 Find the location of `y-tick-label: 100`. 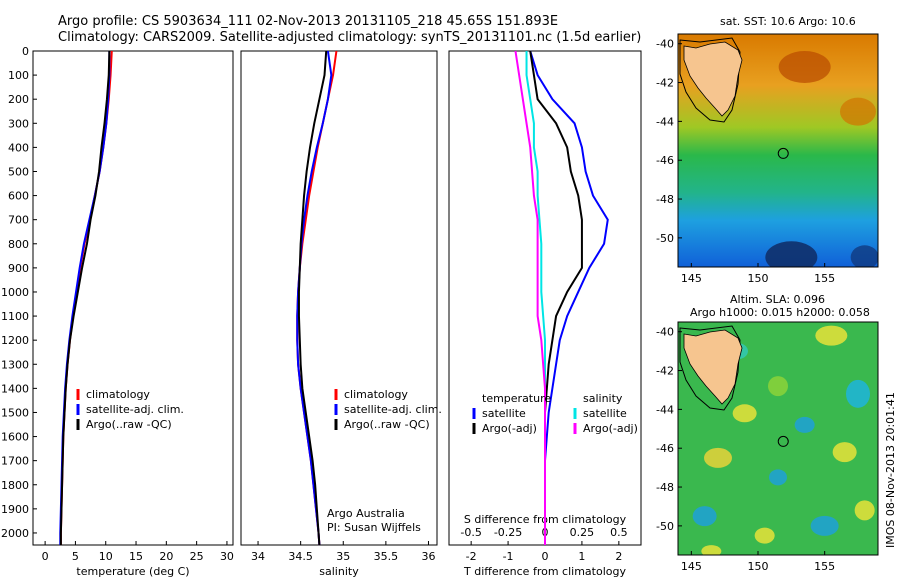

y-tick-label: 100 is located at coordinates (18, 75).